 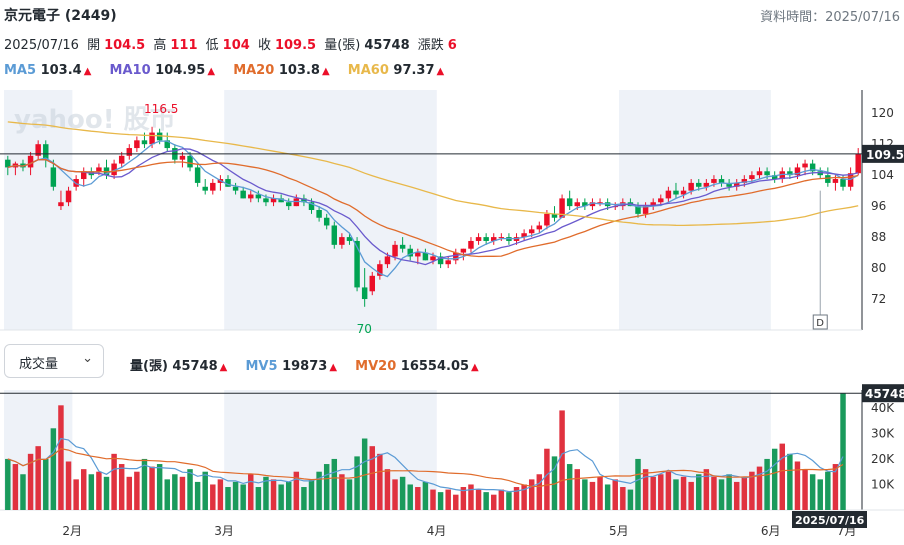 What do you see at coordinates (212, 45) in the screenshot?
I see `low-label: 低` at bounding box center [212, 45].